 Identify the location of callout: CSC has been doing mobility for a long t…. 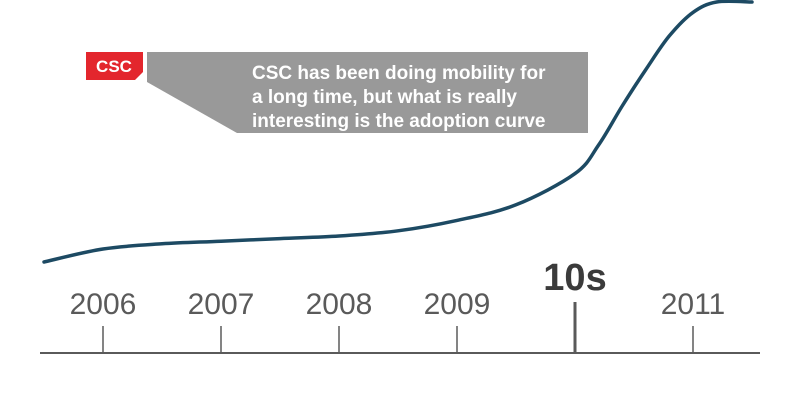
(367, 92).